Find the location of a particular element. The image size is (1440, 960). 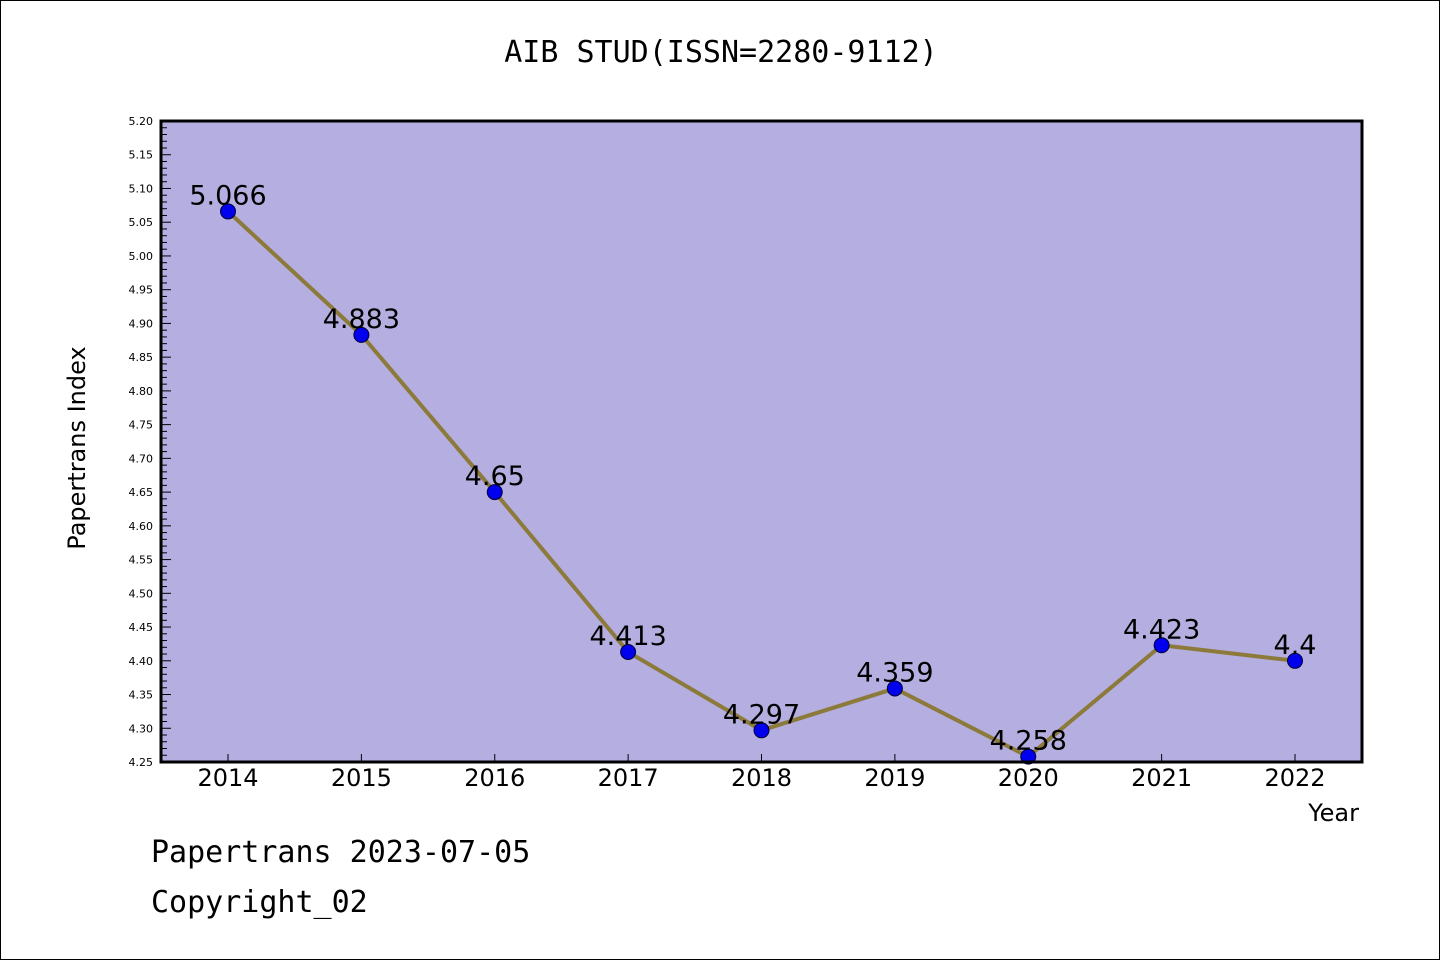

y-tick-label: 4.50 is located at coordinates (141, 593).